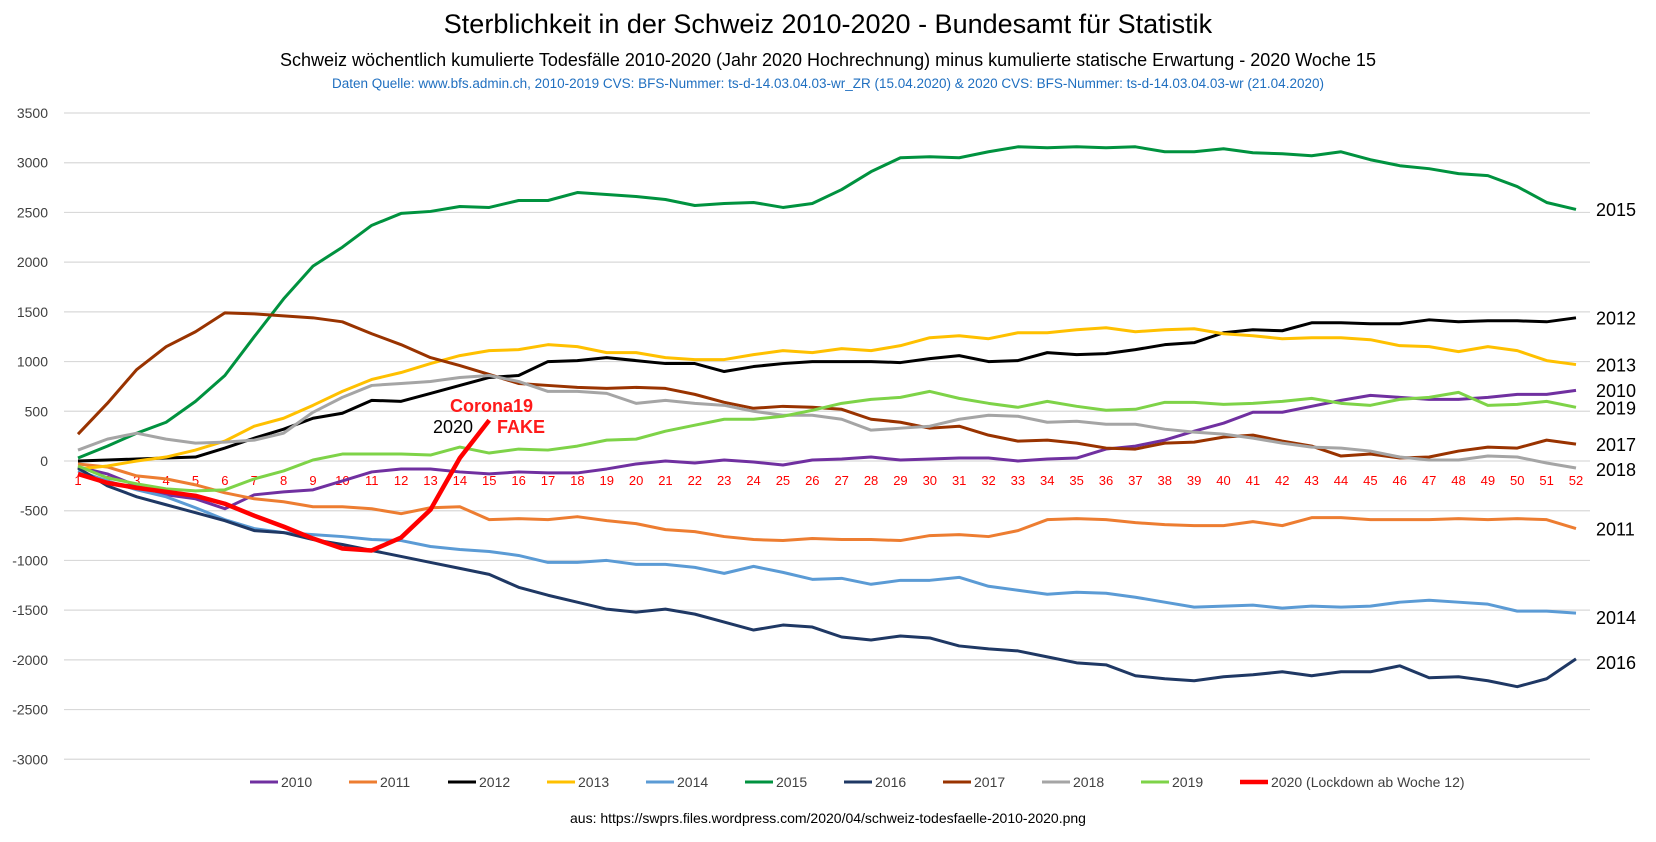  Describe the element at coordinates (1106, 480) in the screenshot. I see `week-label: 36` at that location.